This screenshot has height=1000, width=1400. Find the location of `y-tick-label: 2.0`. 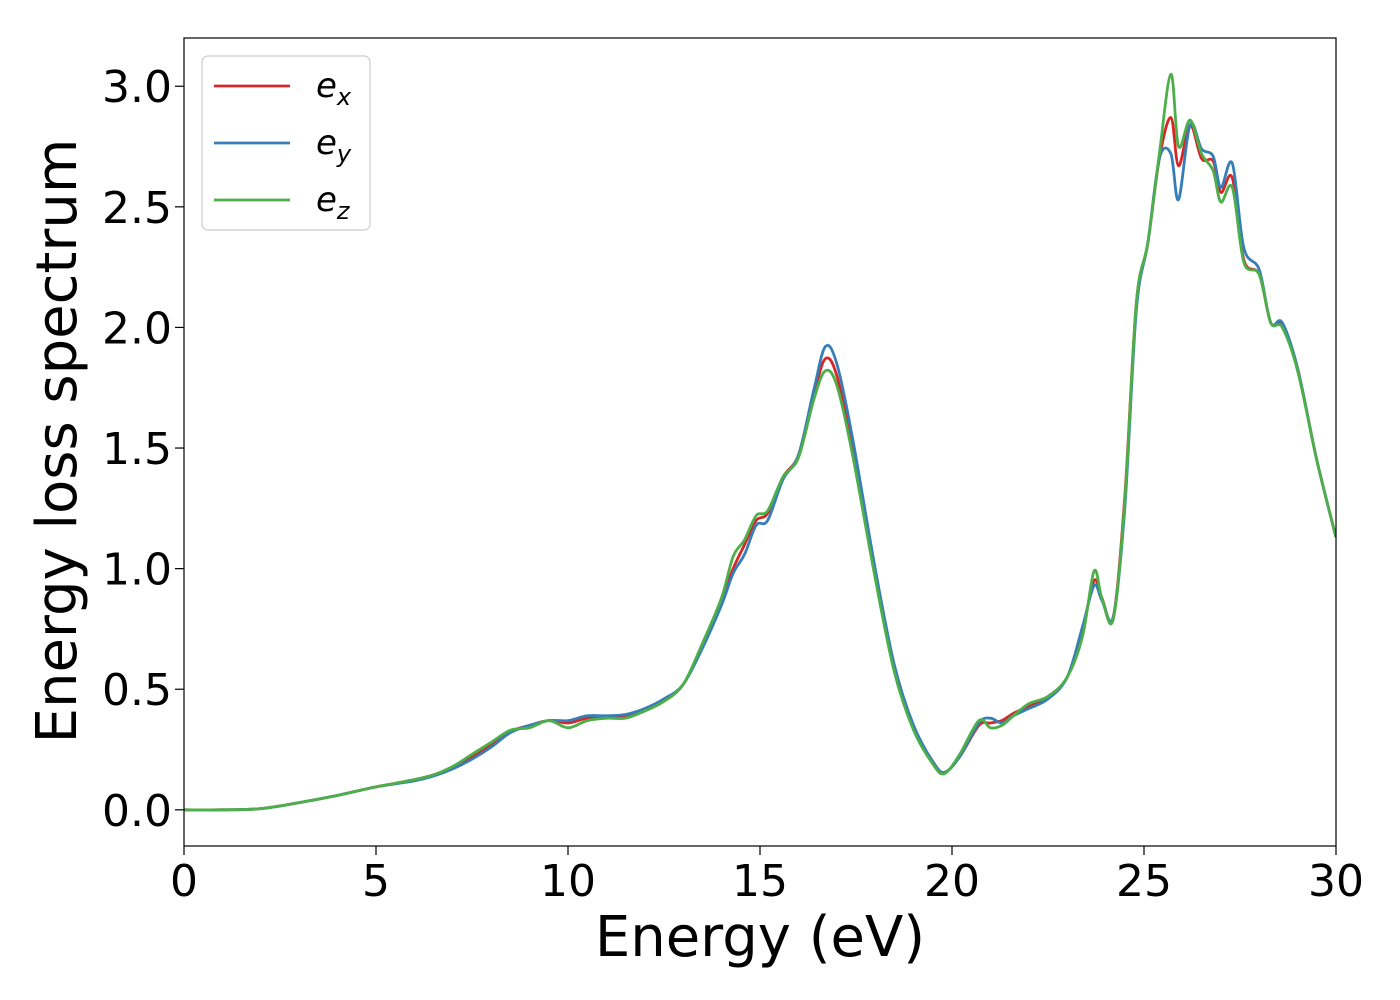

y-tick-label: 2.0 is located at coordinates (137, 328).